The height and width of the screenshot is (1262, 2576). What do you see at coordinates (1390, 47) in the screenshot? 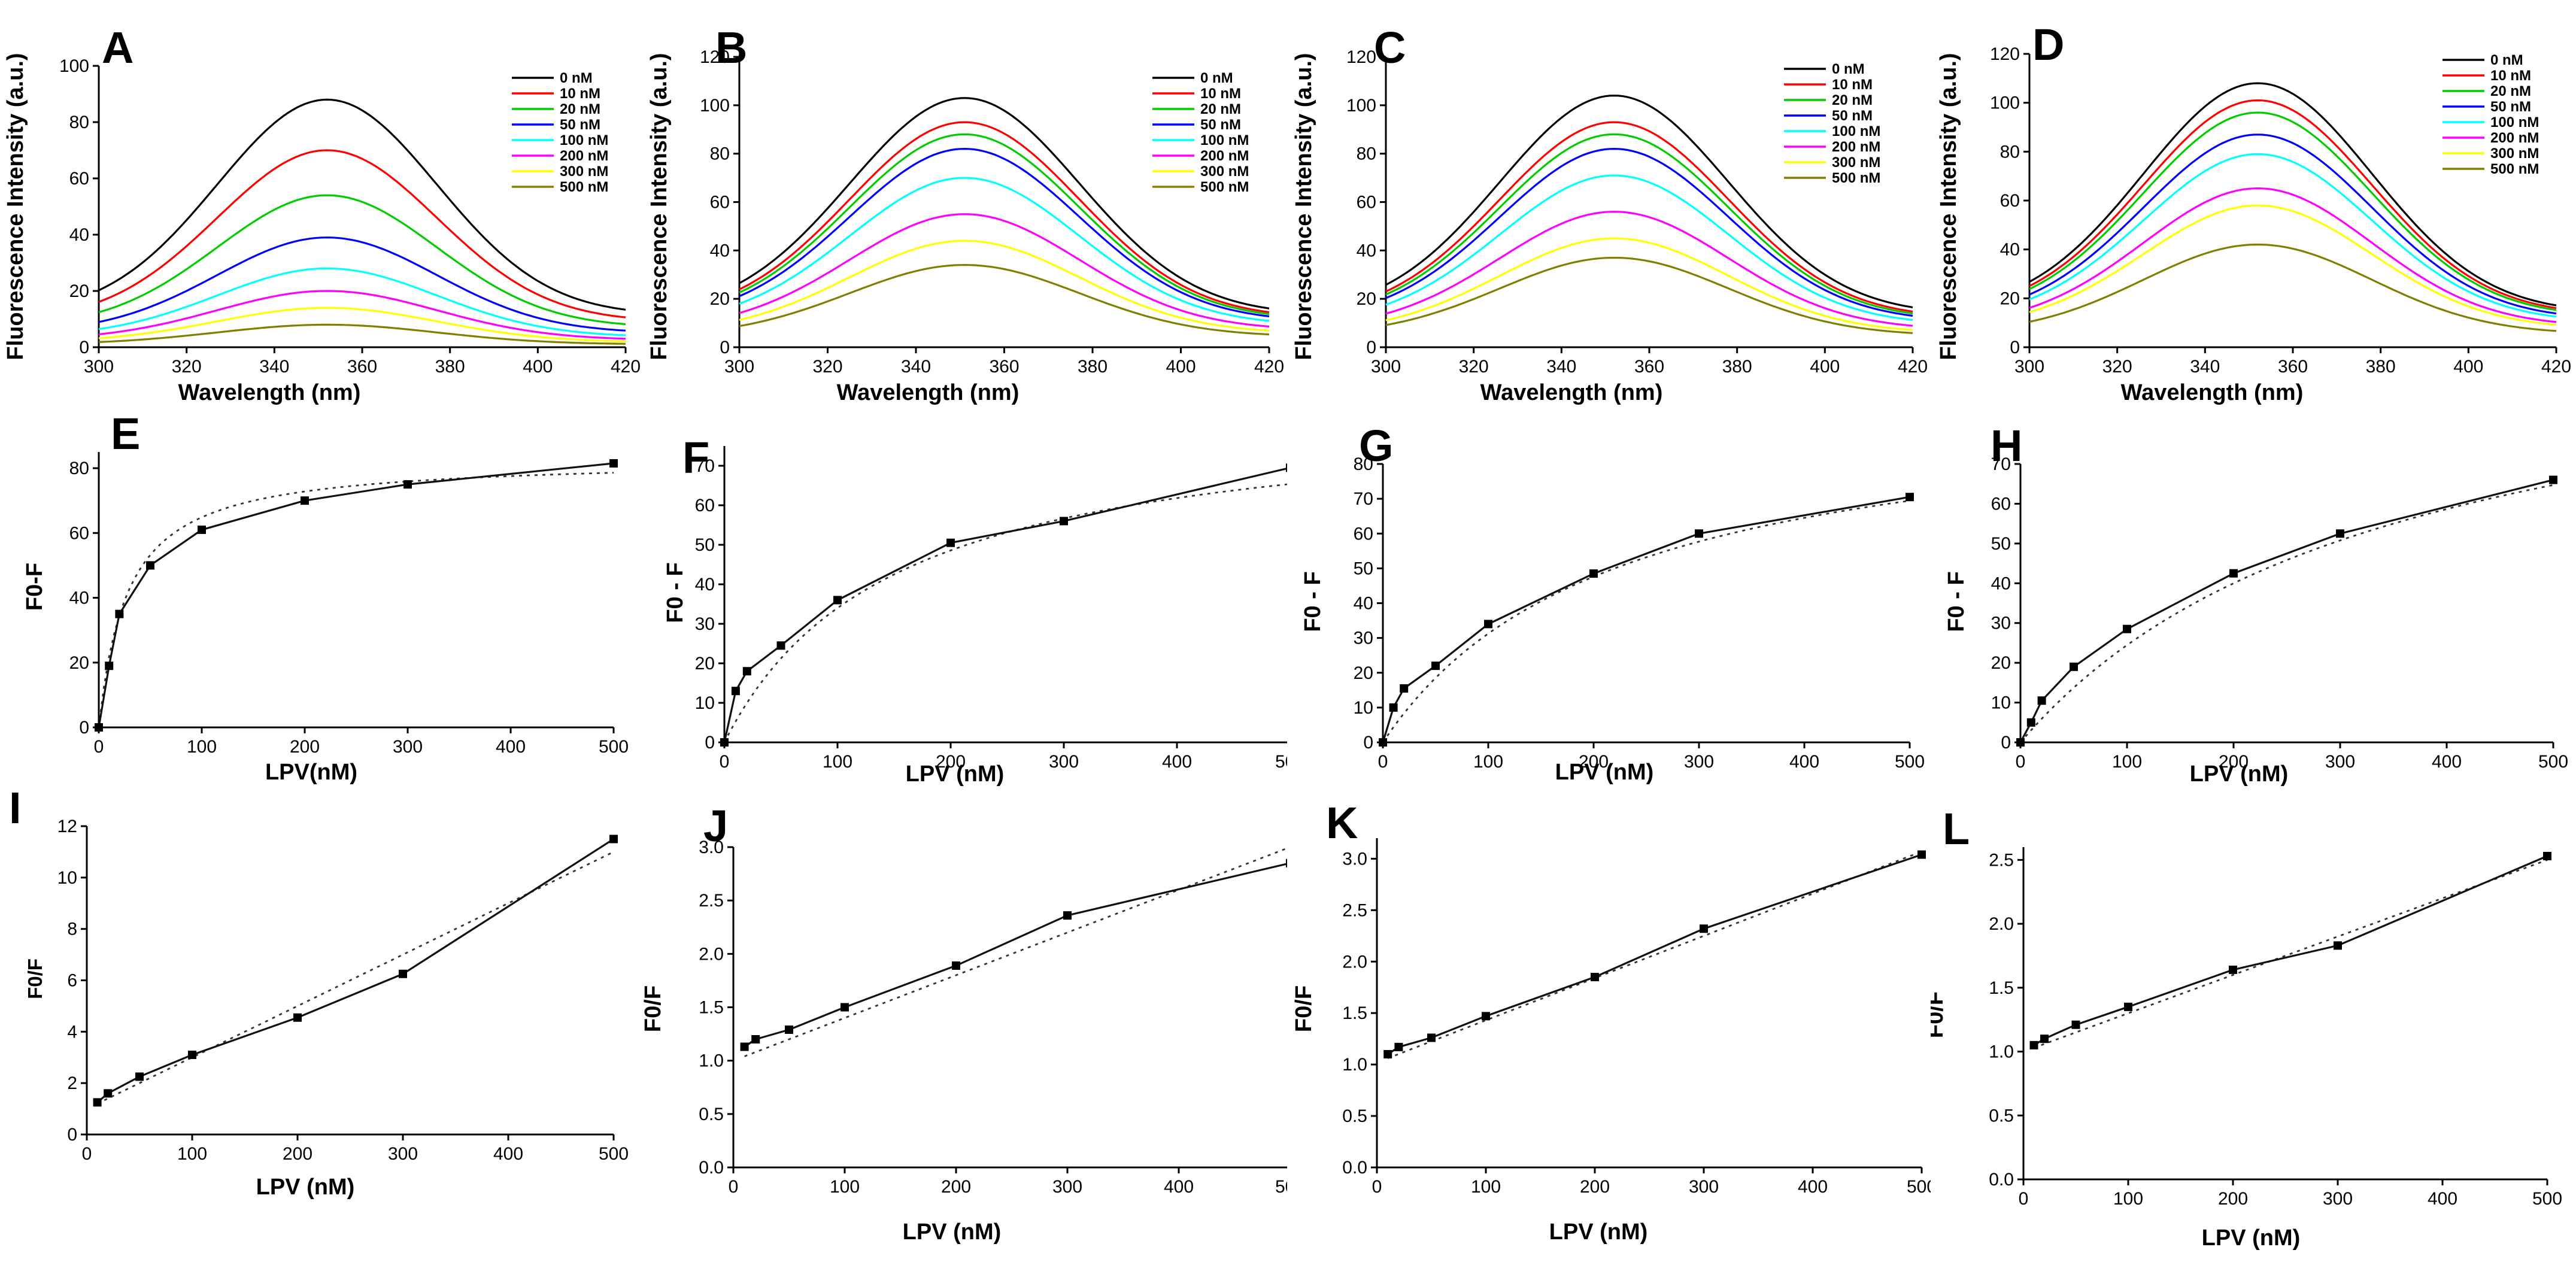
I see `panel-letter: C` at bounding box center [1390, 47].